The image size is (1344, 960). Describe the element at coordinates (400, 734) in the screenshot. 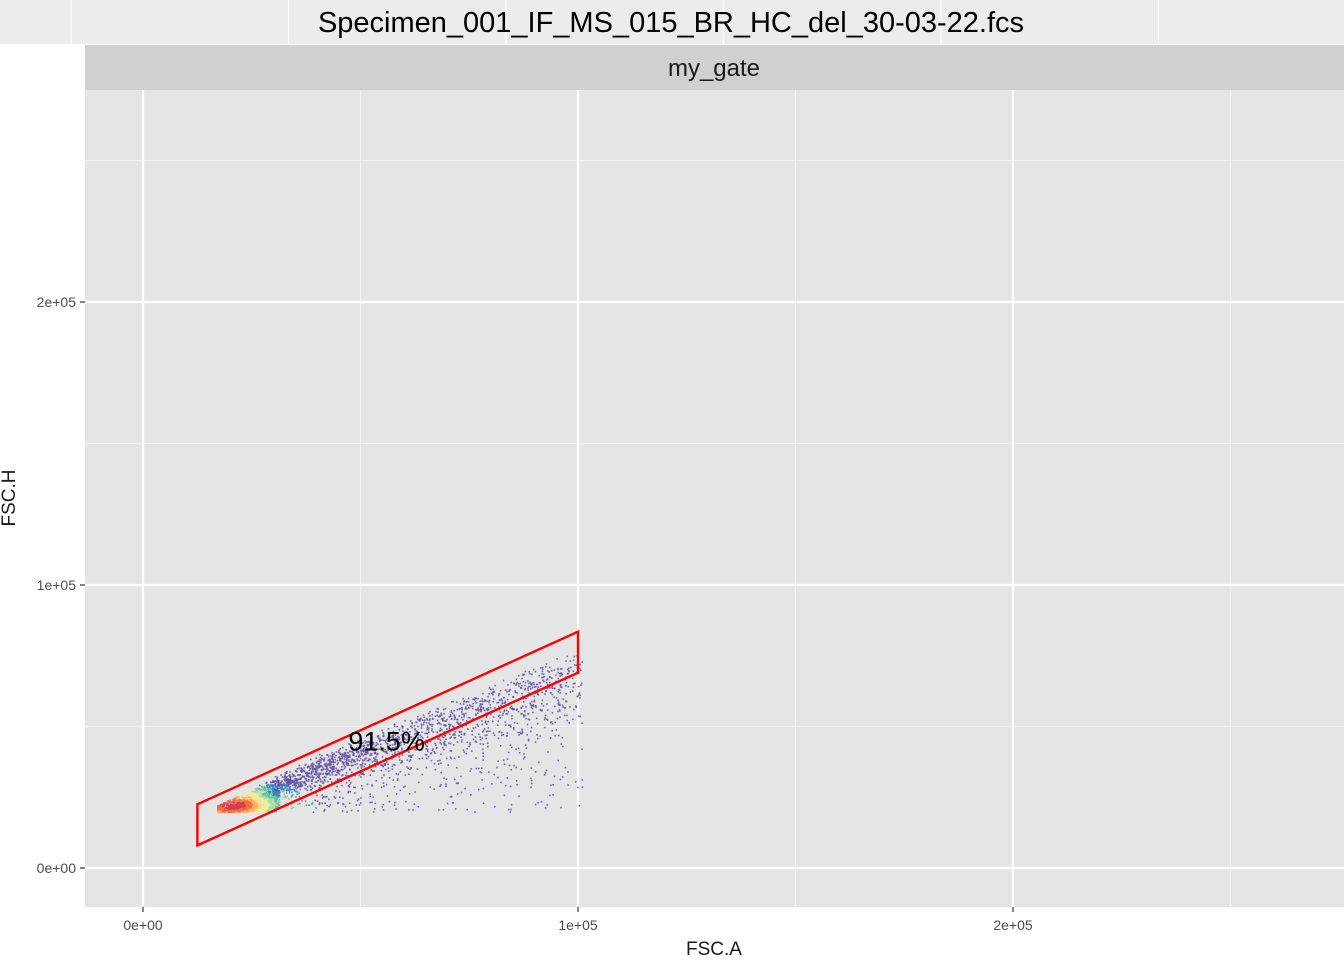

I see `event-points` at that location.